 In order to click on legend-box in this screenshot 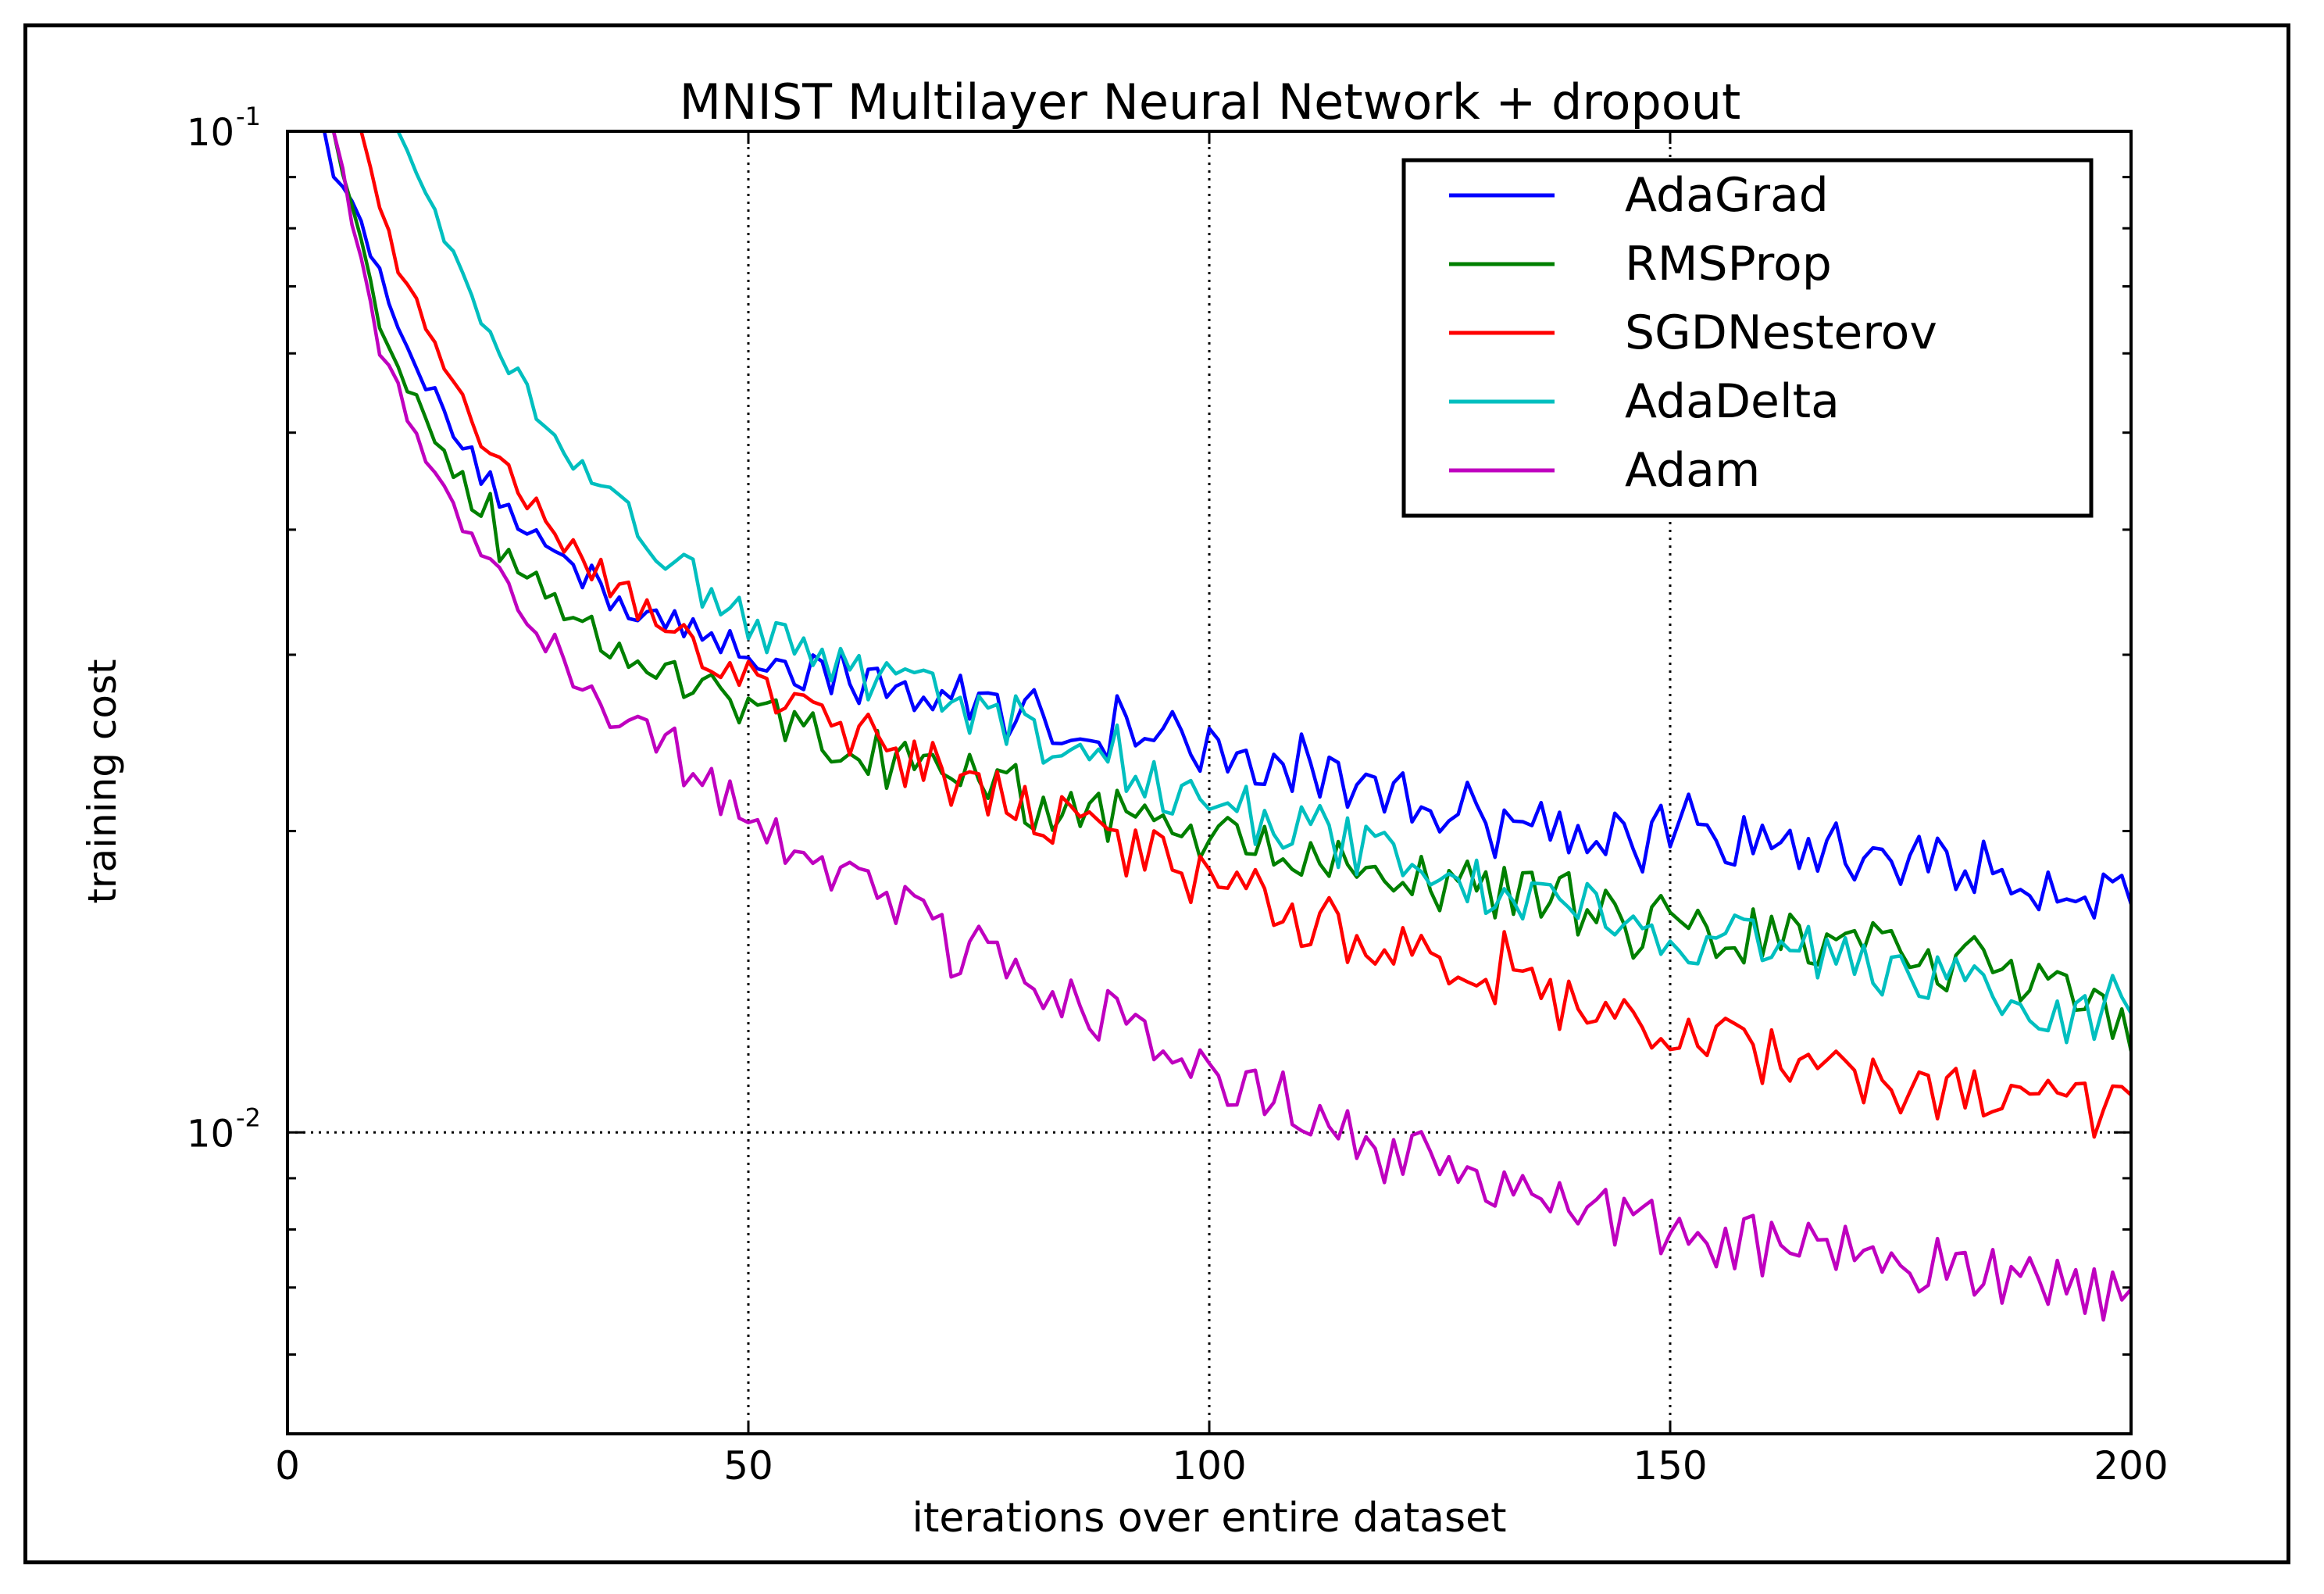, I will do `click(1747, 338)`.